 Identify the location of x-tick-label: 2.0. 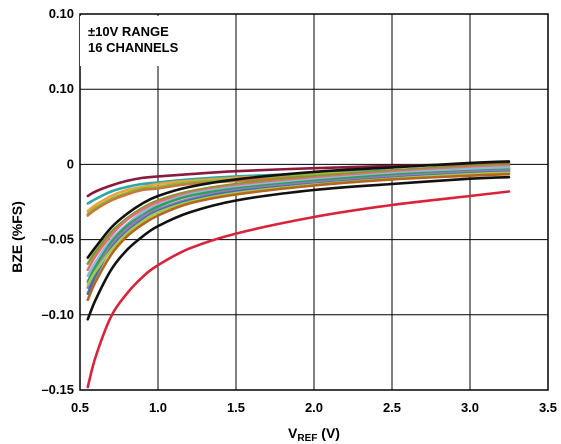
(314, 407).